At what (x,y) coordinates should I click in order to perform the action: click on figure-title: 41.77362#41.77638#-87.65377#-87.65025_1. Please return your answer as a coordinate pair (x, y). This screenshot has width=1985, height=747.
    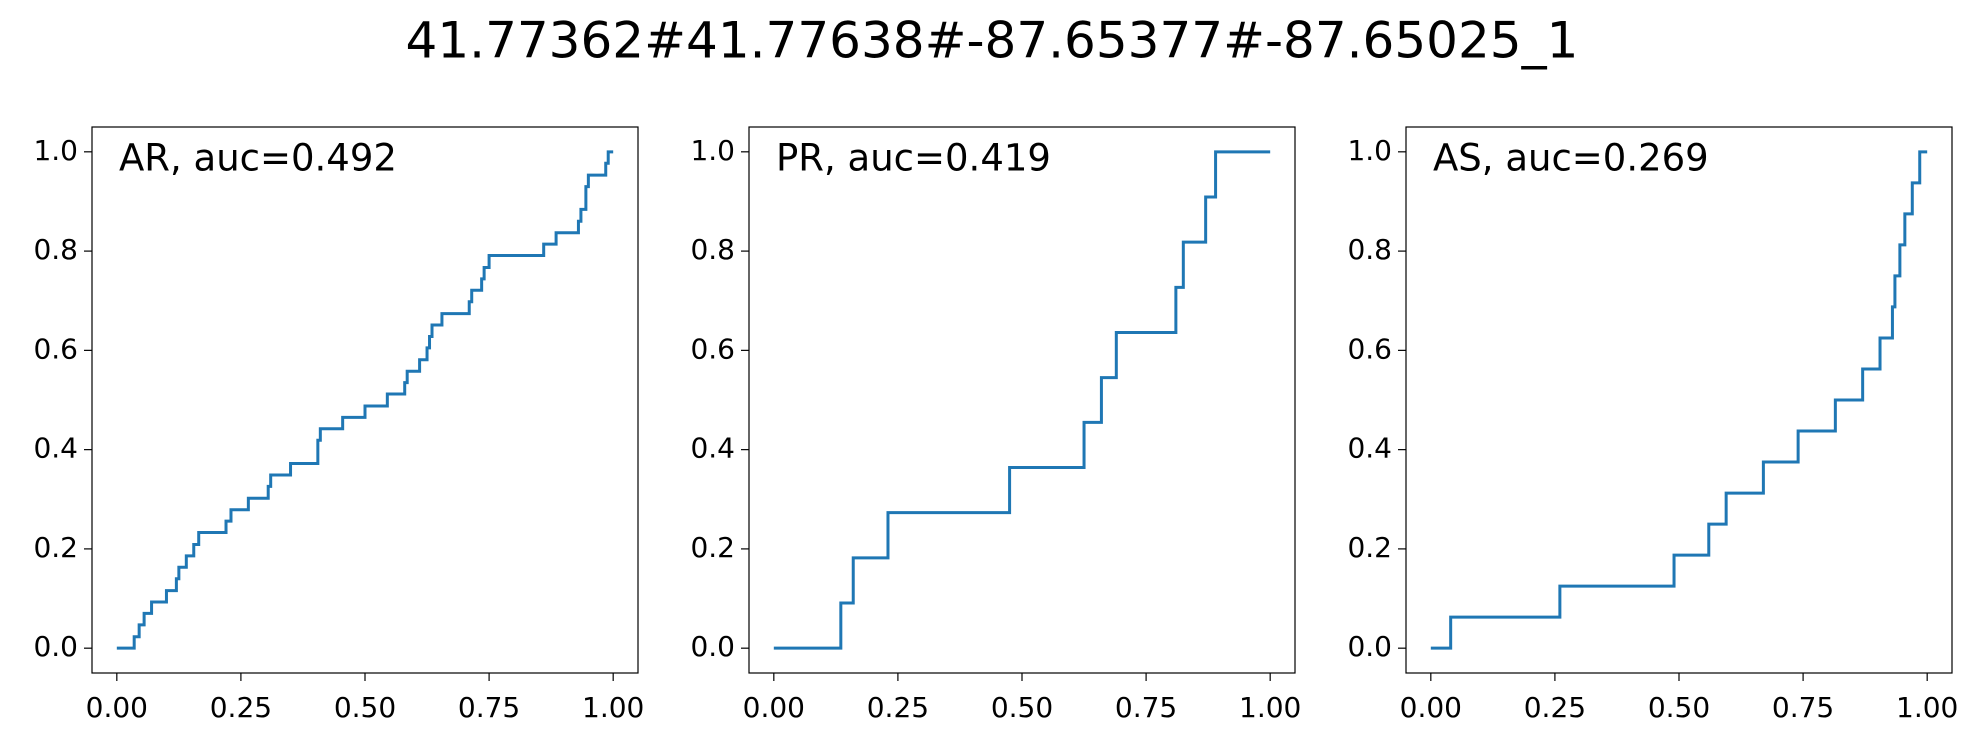
    Looking at the image, I should click on (992, 41).